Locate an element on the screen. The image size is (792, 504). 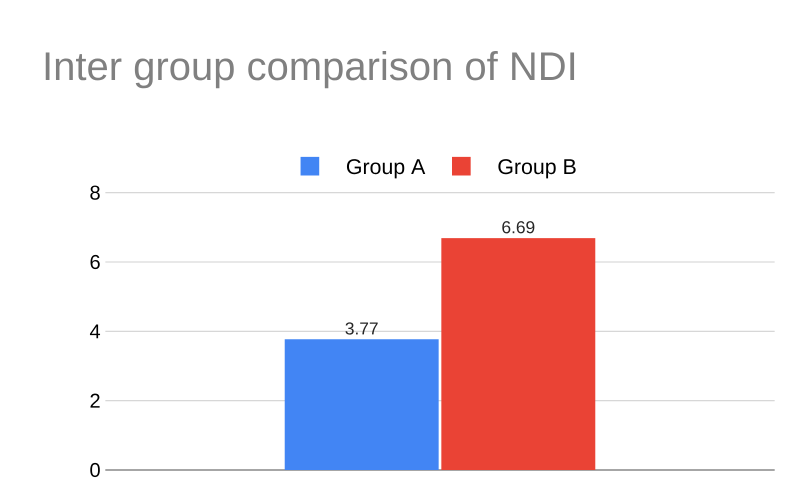
y-tick-label: 2 is located at coordinates (95, 401).